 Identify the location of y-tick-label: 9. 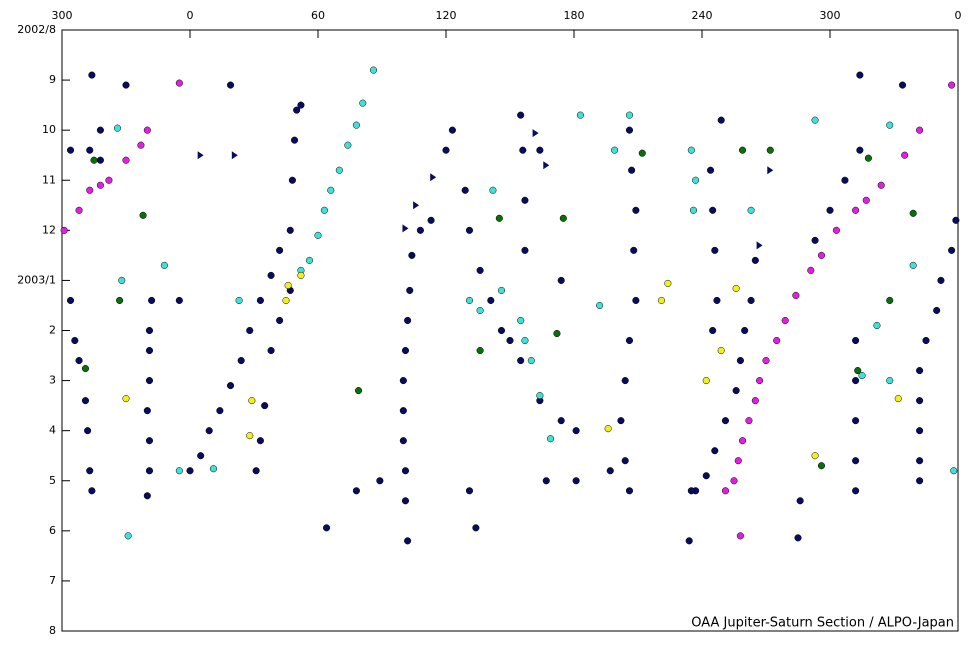
(52, 79).